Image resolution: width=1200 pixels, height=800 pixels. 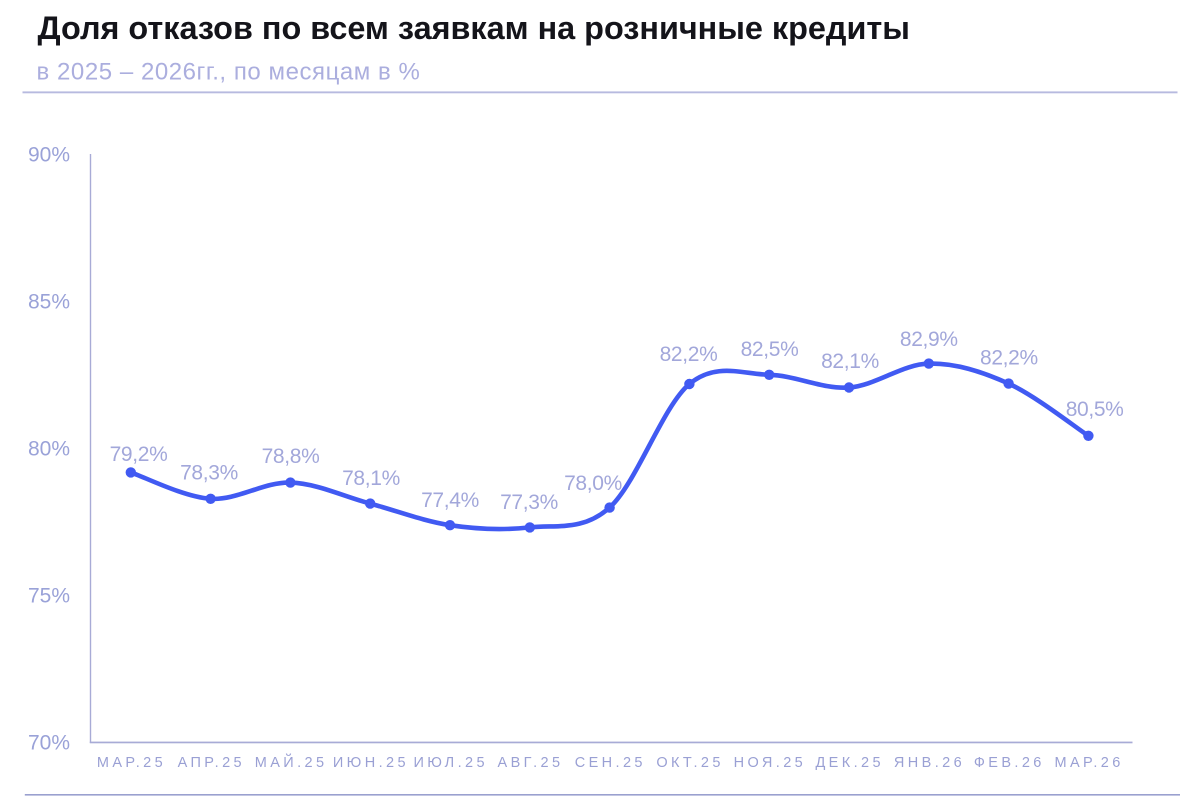 I want to click on svg-text: 82,1%, so click(x=850, y=361).